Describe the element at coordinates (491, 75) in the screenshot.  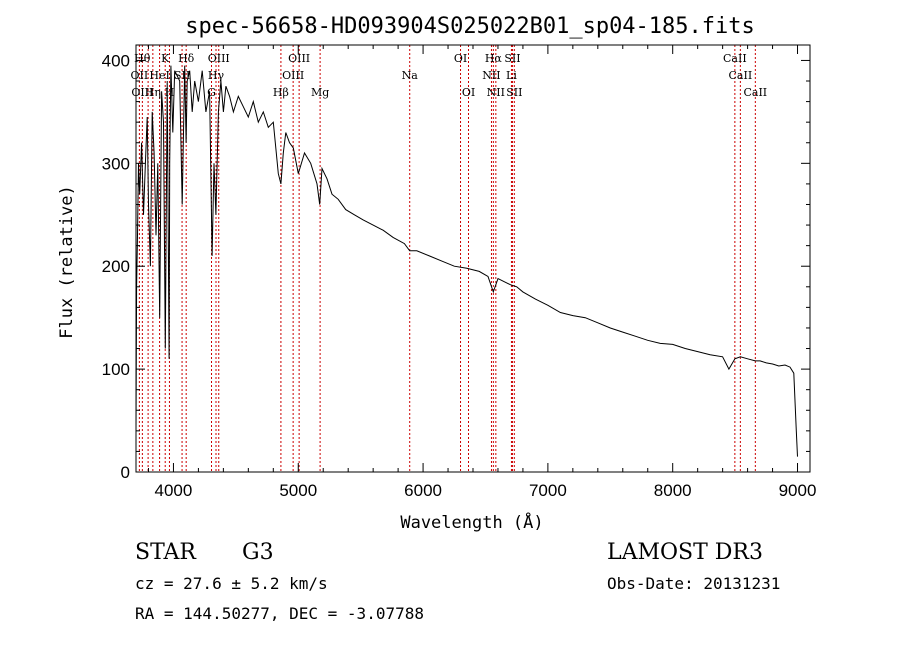
I see `line-label-16: NII` at that location.